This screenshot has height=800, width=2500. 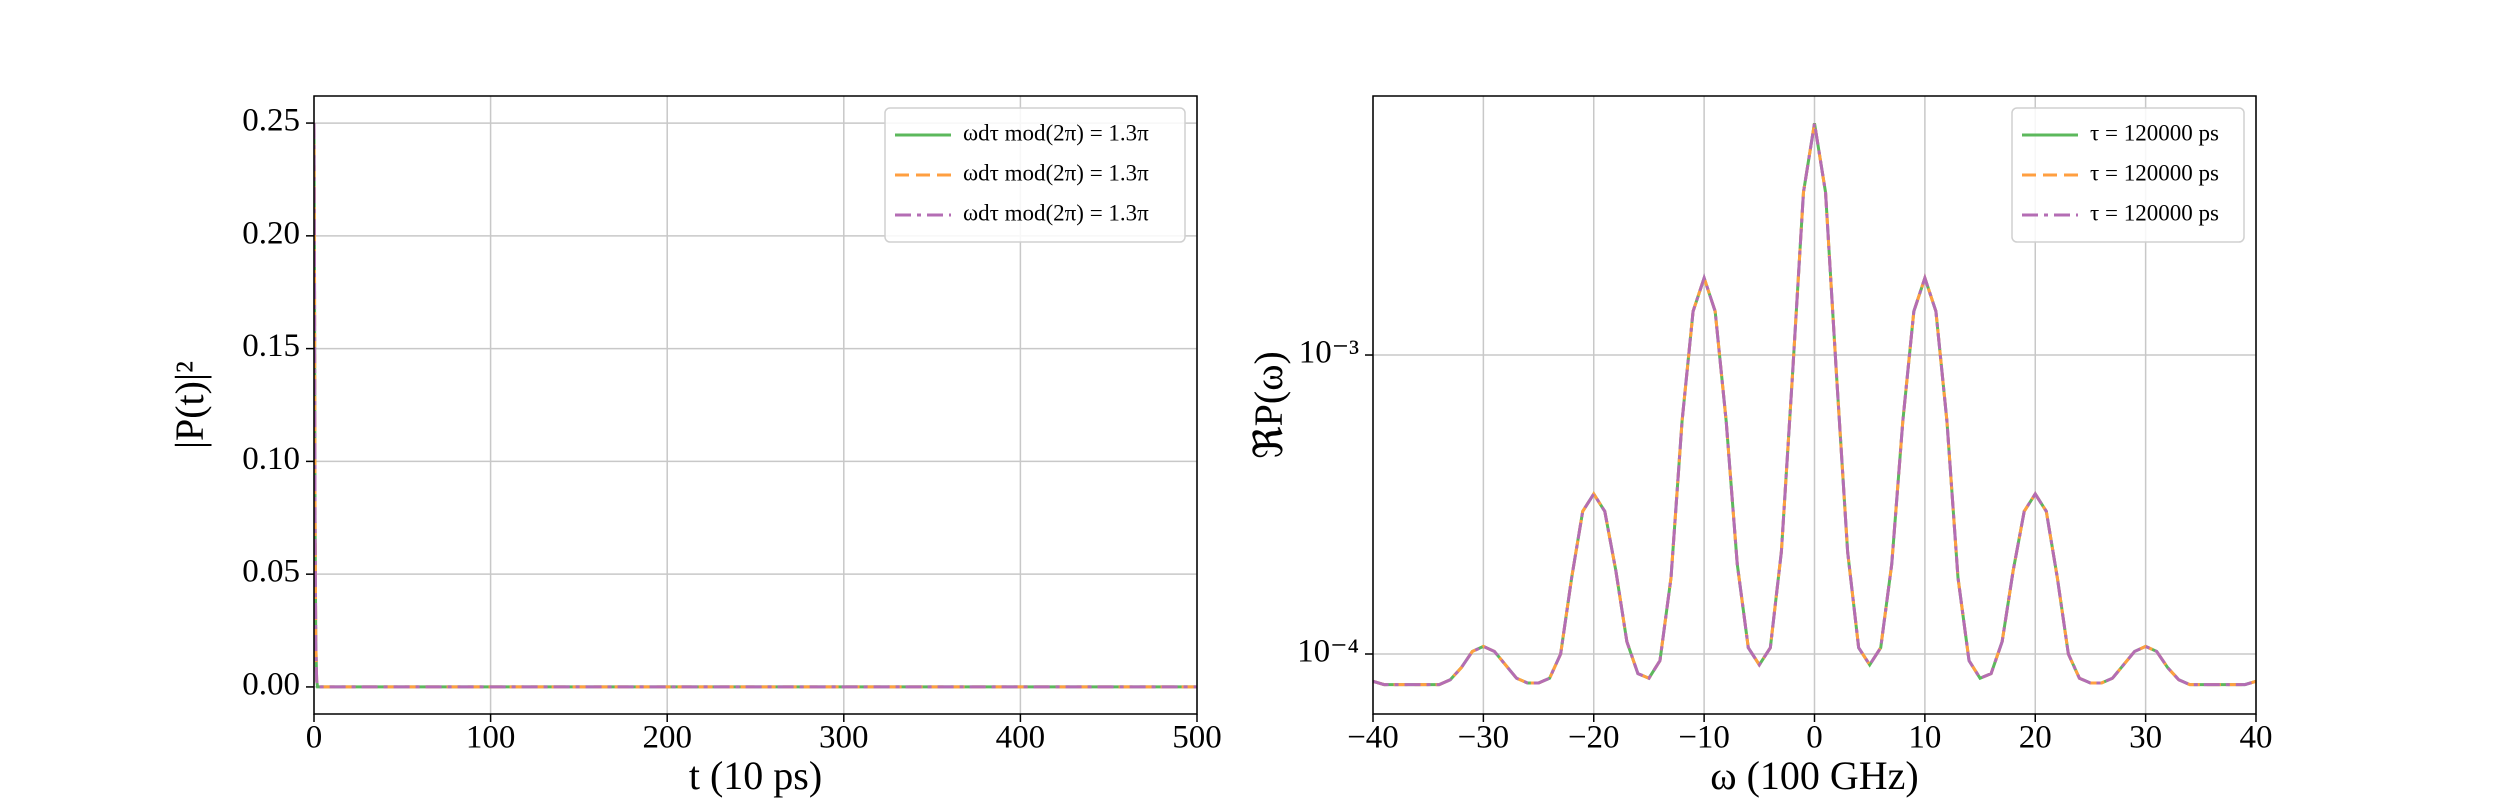 What do you see at coordinates (1197, 738) in the screenshot?
I see `x-tick-label: 500` at bounding box center [1197, 738].